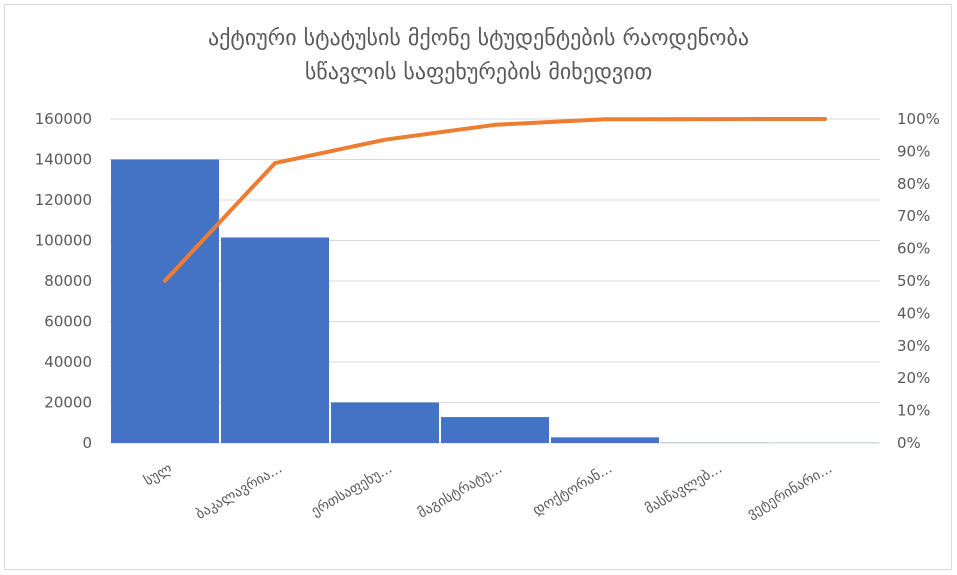  Describe the element at coordinates (913, 184) in the screenshot. I see `right-tick-label: 80%` at that location.